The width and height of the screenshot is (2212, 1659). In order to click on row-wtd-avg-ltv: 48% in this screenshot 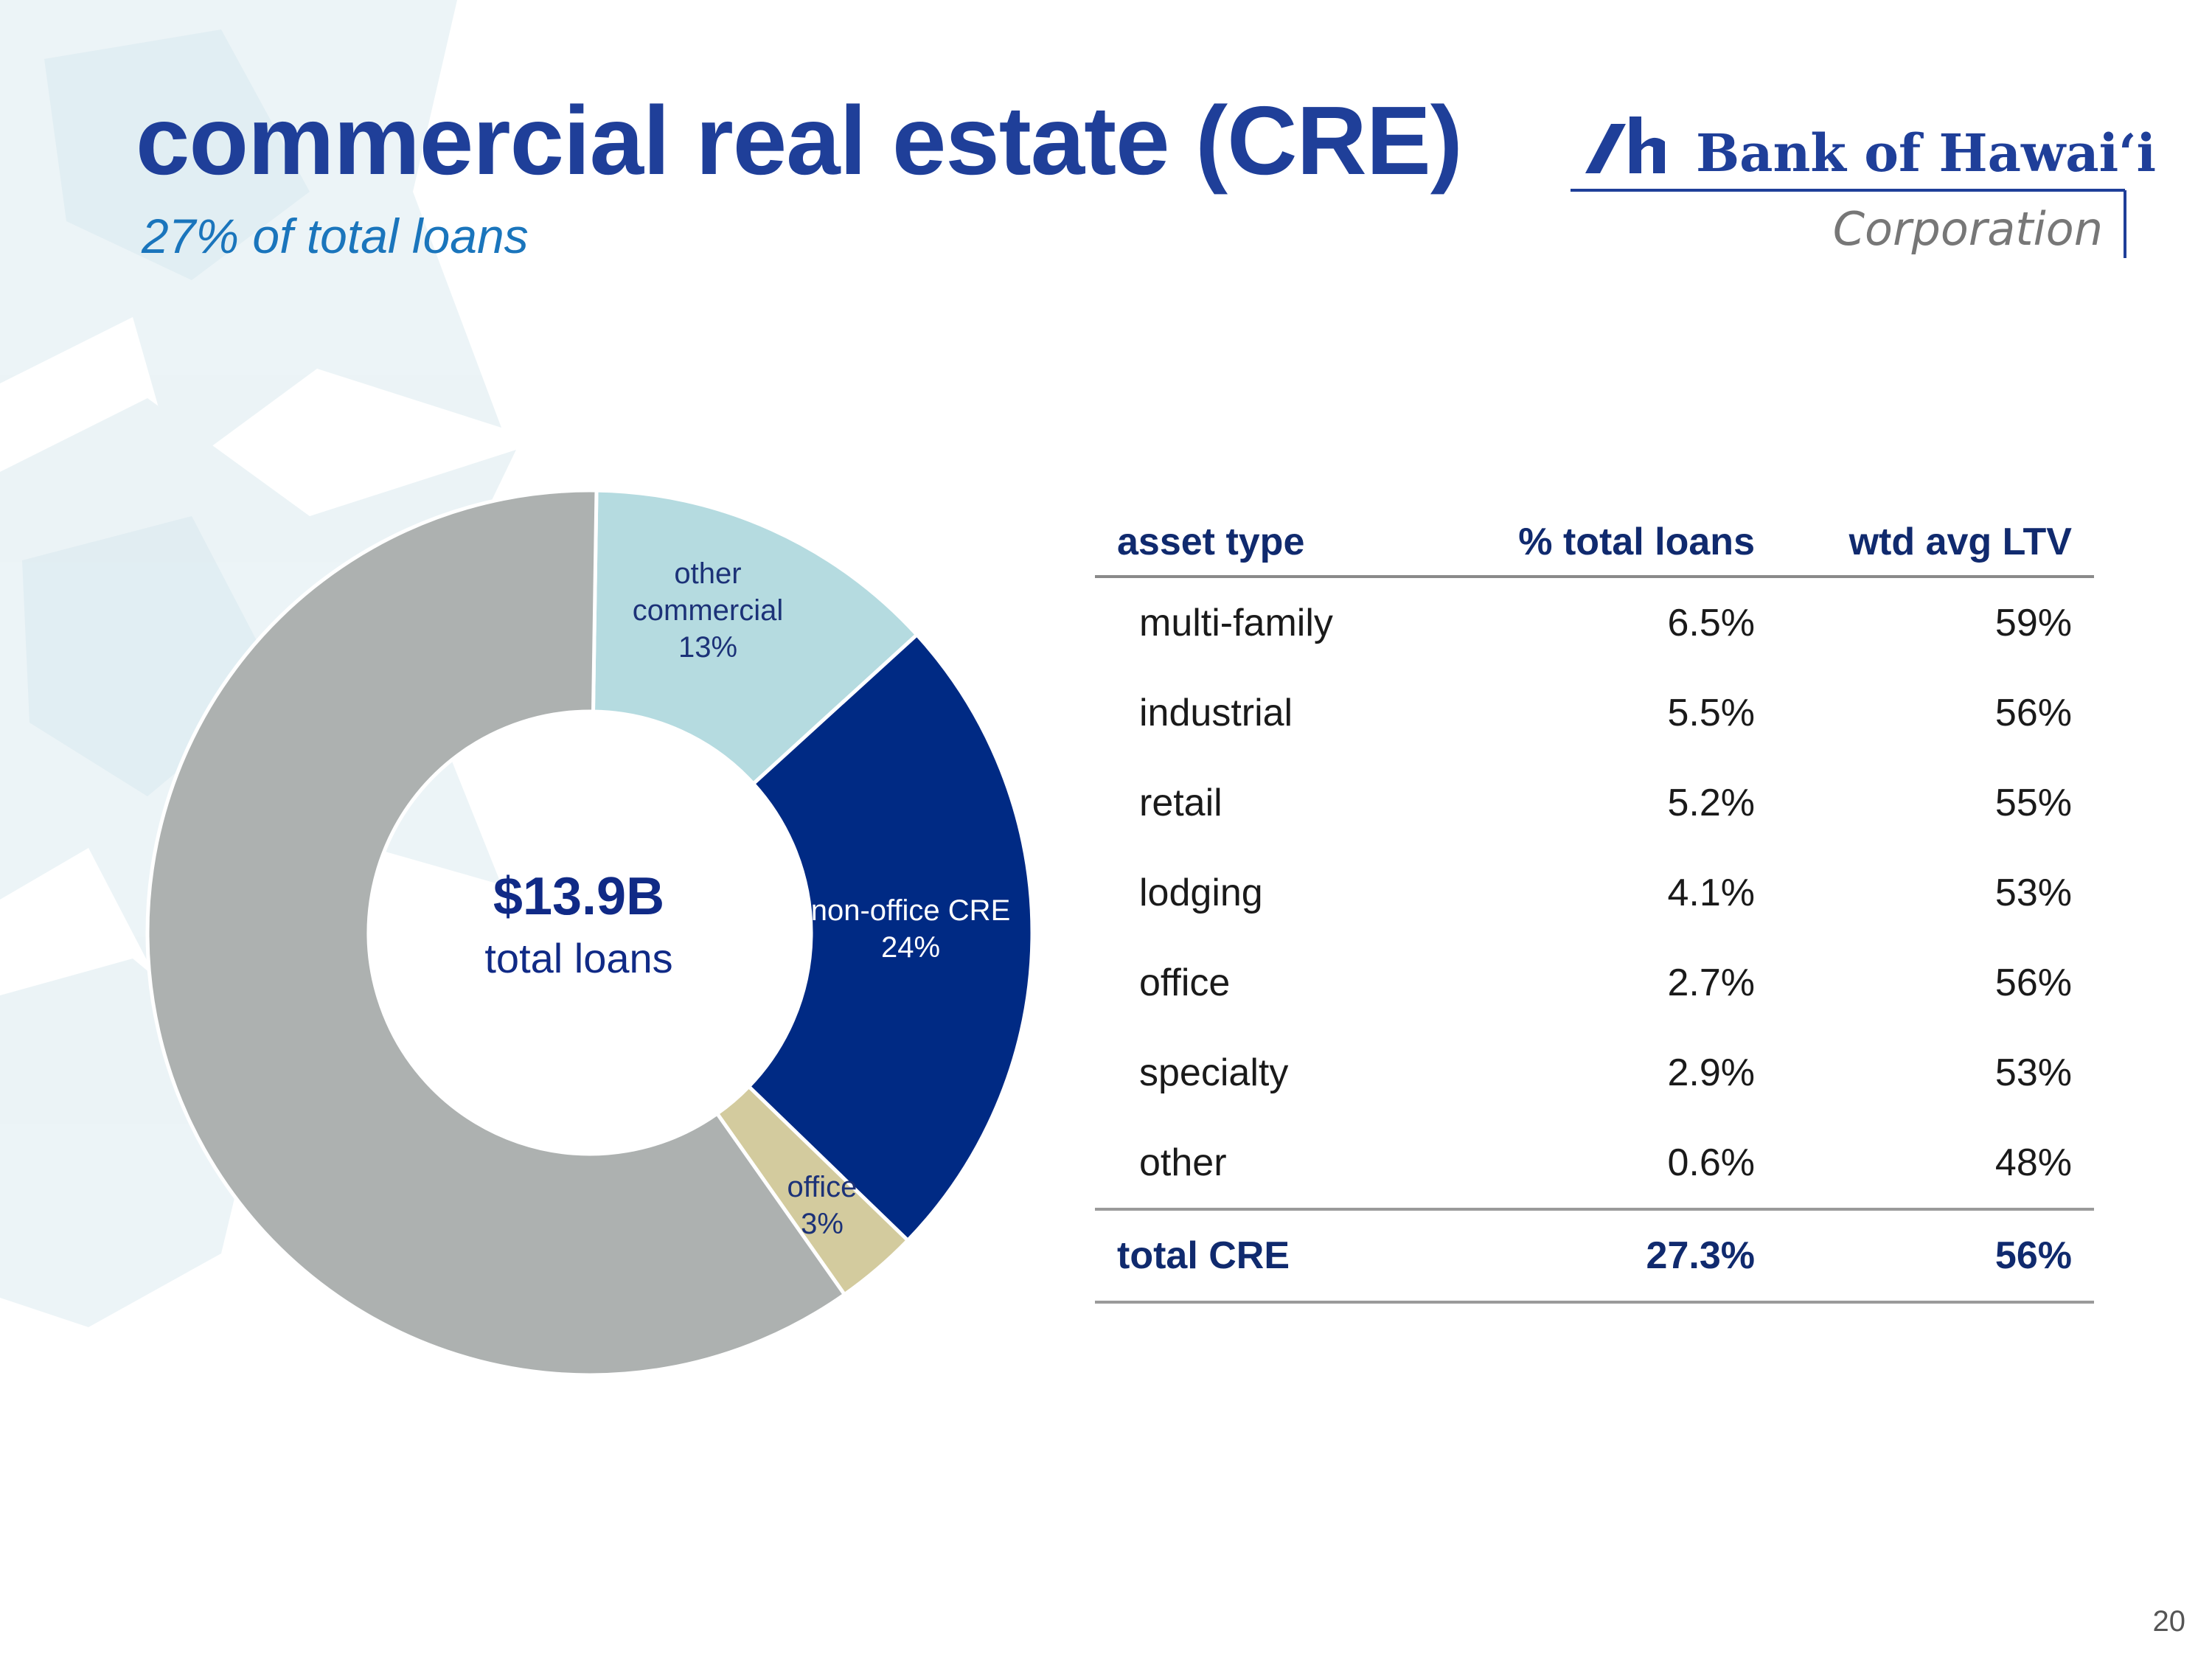, I will do `click(2033, 1162)`.